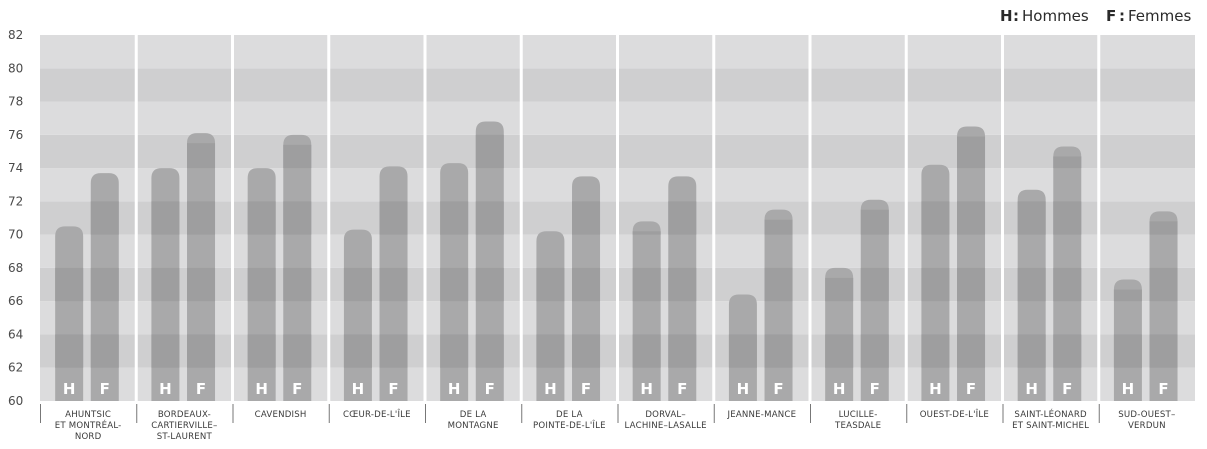  Describe the element at coordinates (15, 334) in the screenshot. I see `y-tick-label: 64` at that location.